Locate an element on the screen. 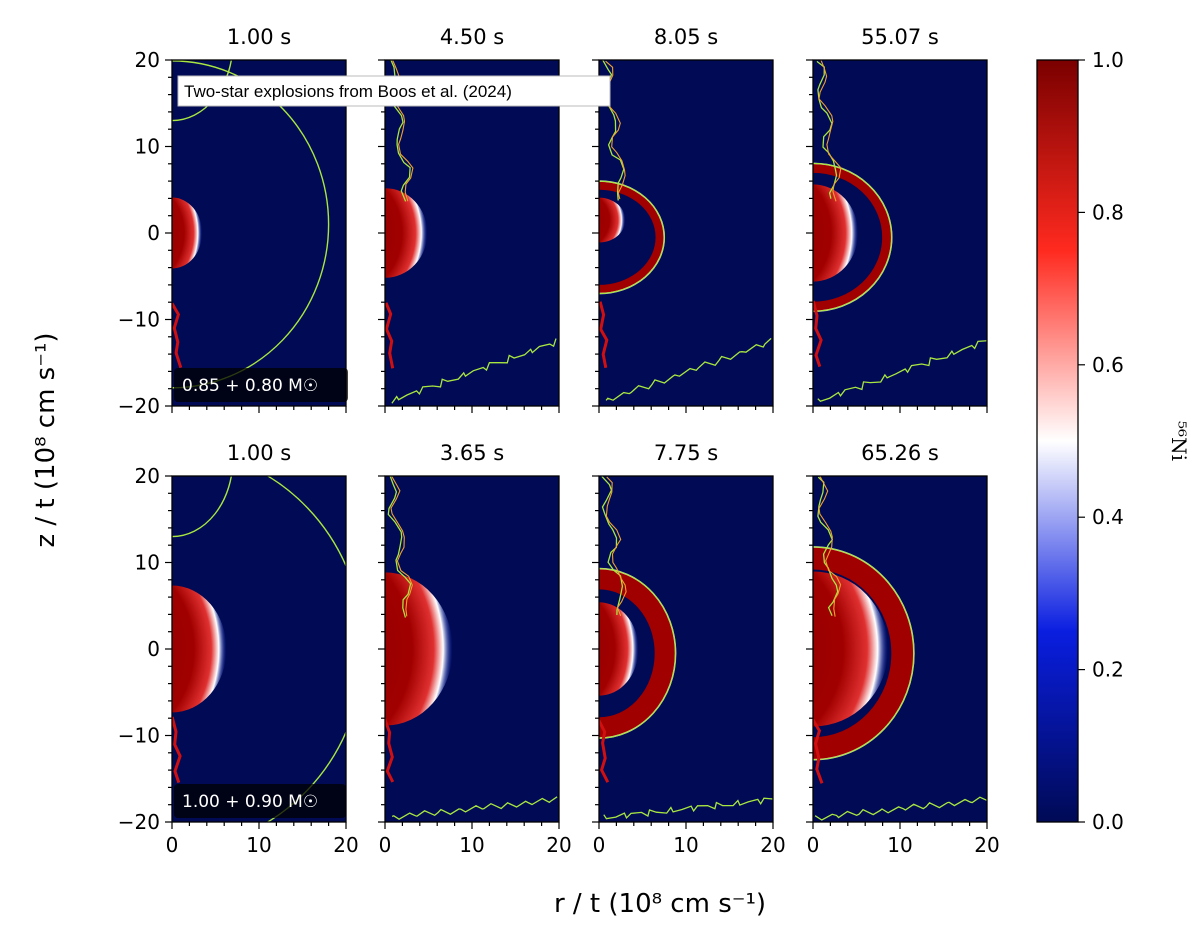  colorbar-tick-label: 0.0 is located at coordinates (1108, 822).